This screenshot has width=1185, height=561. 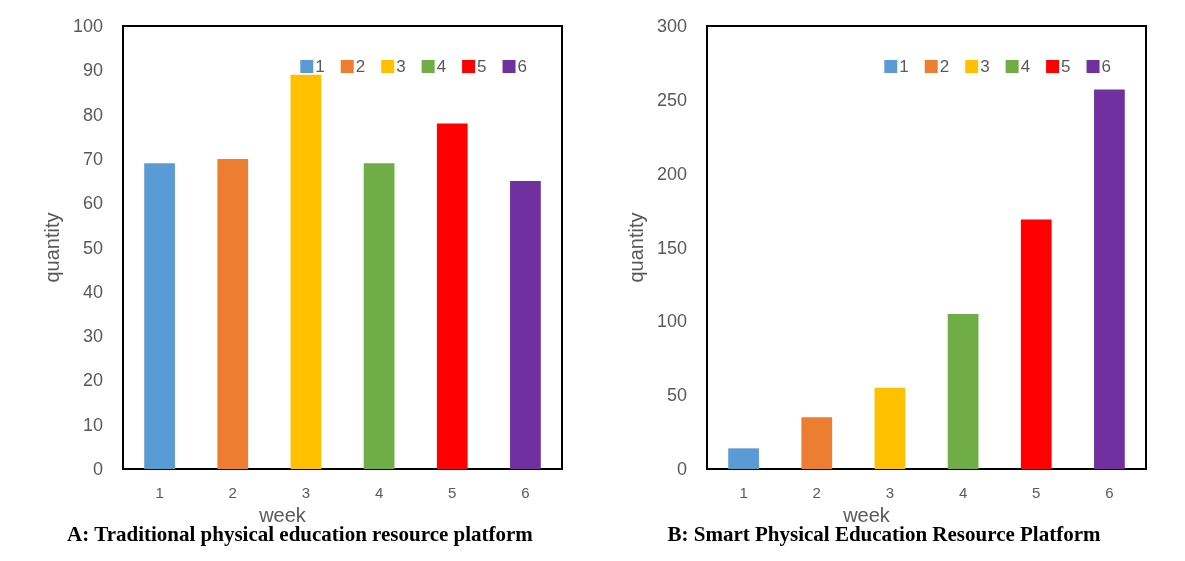 I want to click on y-tick-label: 60, so click(x=92, y=203).